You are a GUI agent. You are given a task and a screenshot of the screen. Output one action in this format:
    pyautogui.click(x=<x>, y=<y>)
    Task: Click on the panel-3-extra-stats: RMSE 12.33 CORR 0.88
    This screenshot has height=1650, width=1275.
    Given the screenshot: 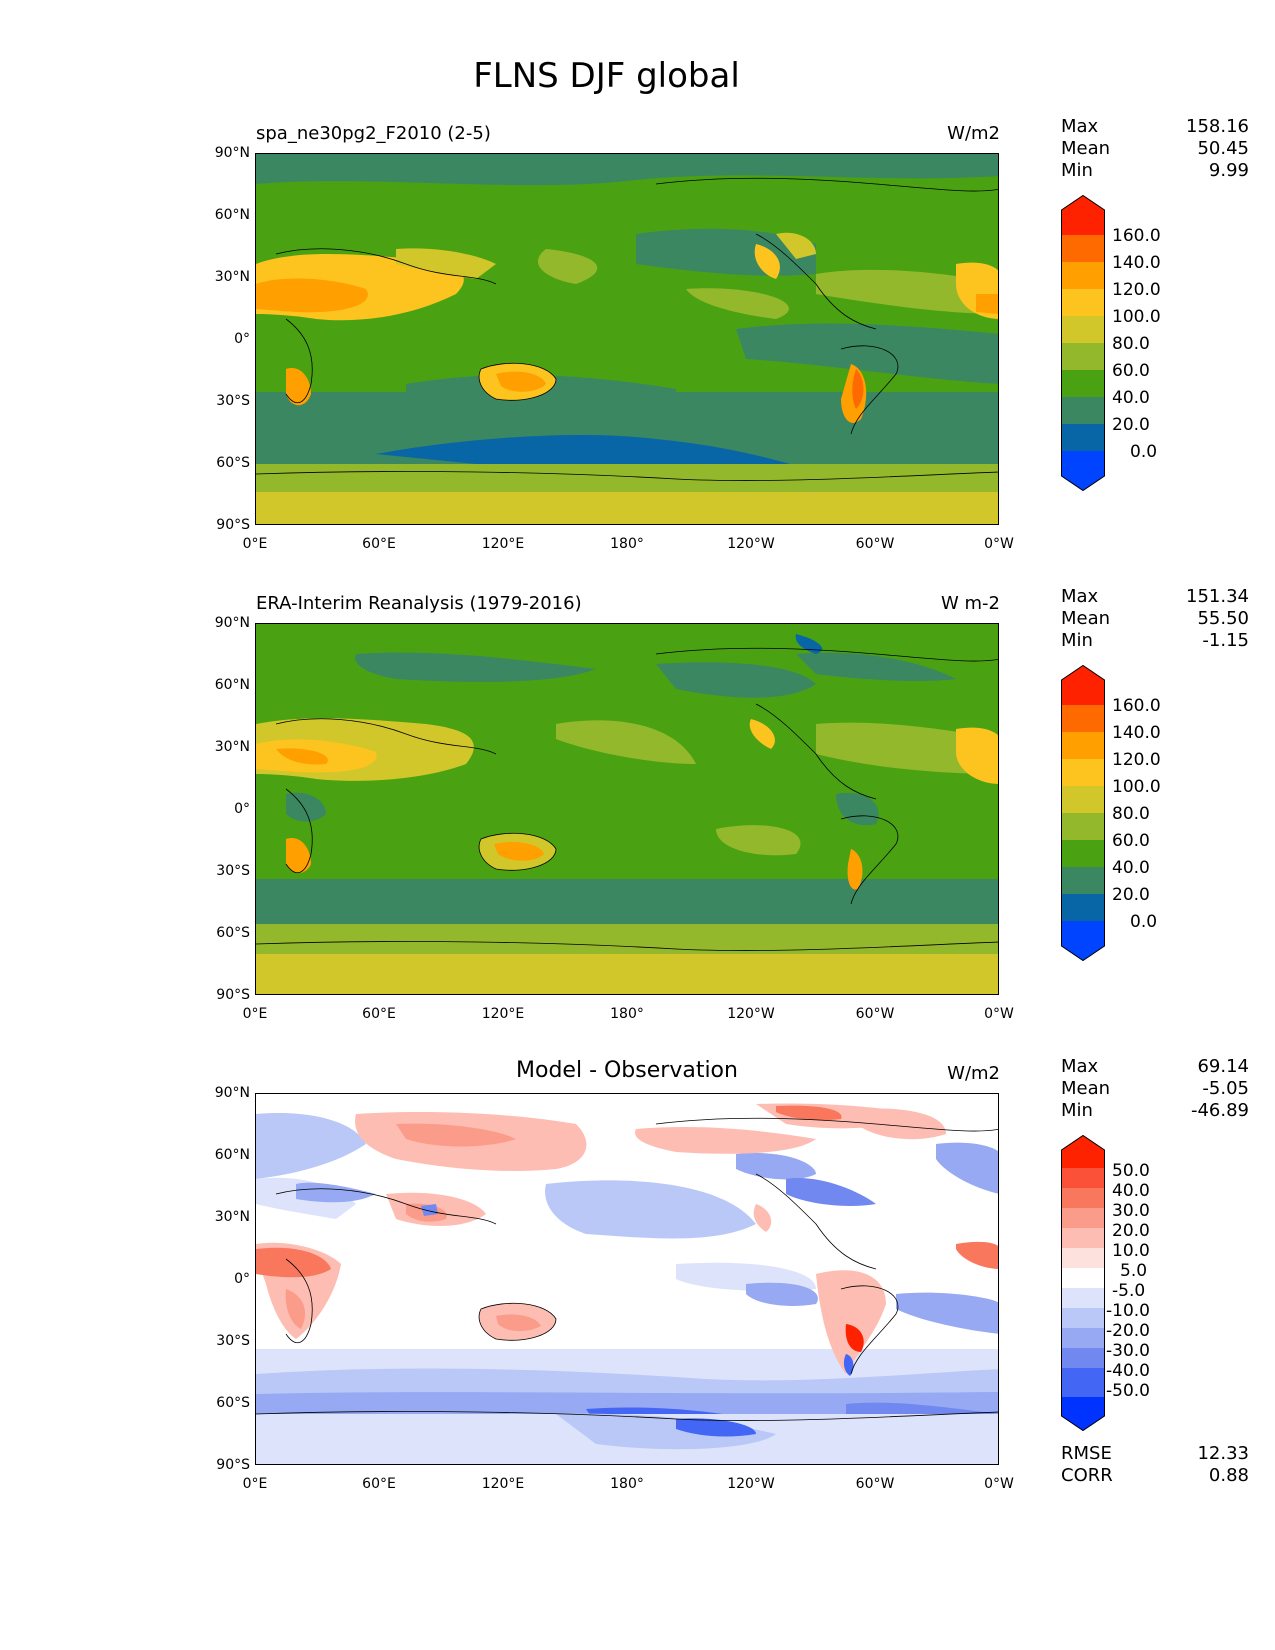 What is the action you would take?
    pyautogui.click(x=1155, y=1465)
    